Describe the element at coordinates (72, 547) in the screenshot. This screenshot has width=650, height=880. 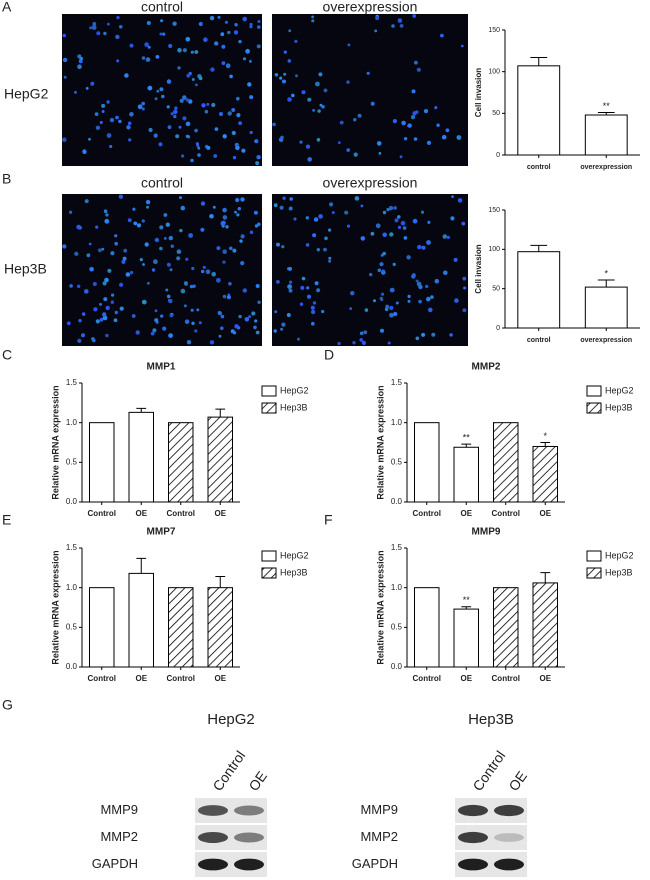
I see `y-tick-label: 1.5` at that location.